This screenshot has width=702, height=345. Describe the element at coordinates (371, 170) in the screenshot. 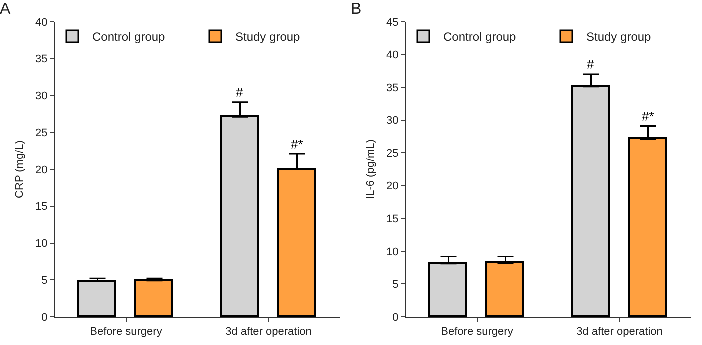

I see `y-axis-title: IL-6 (pg/mL)` at that location.